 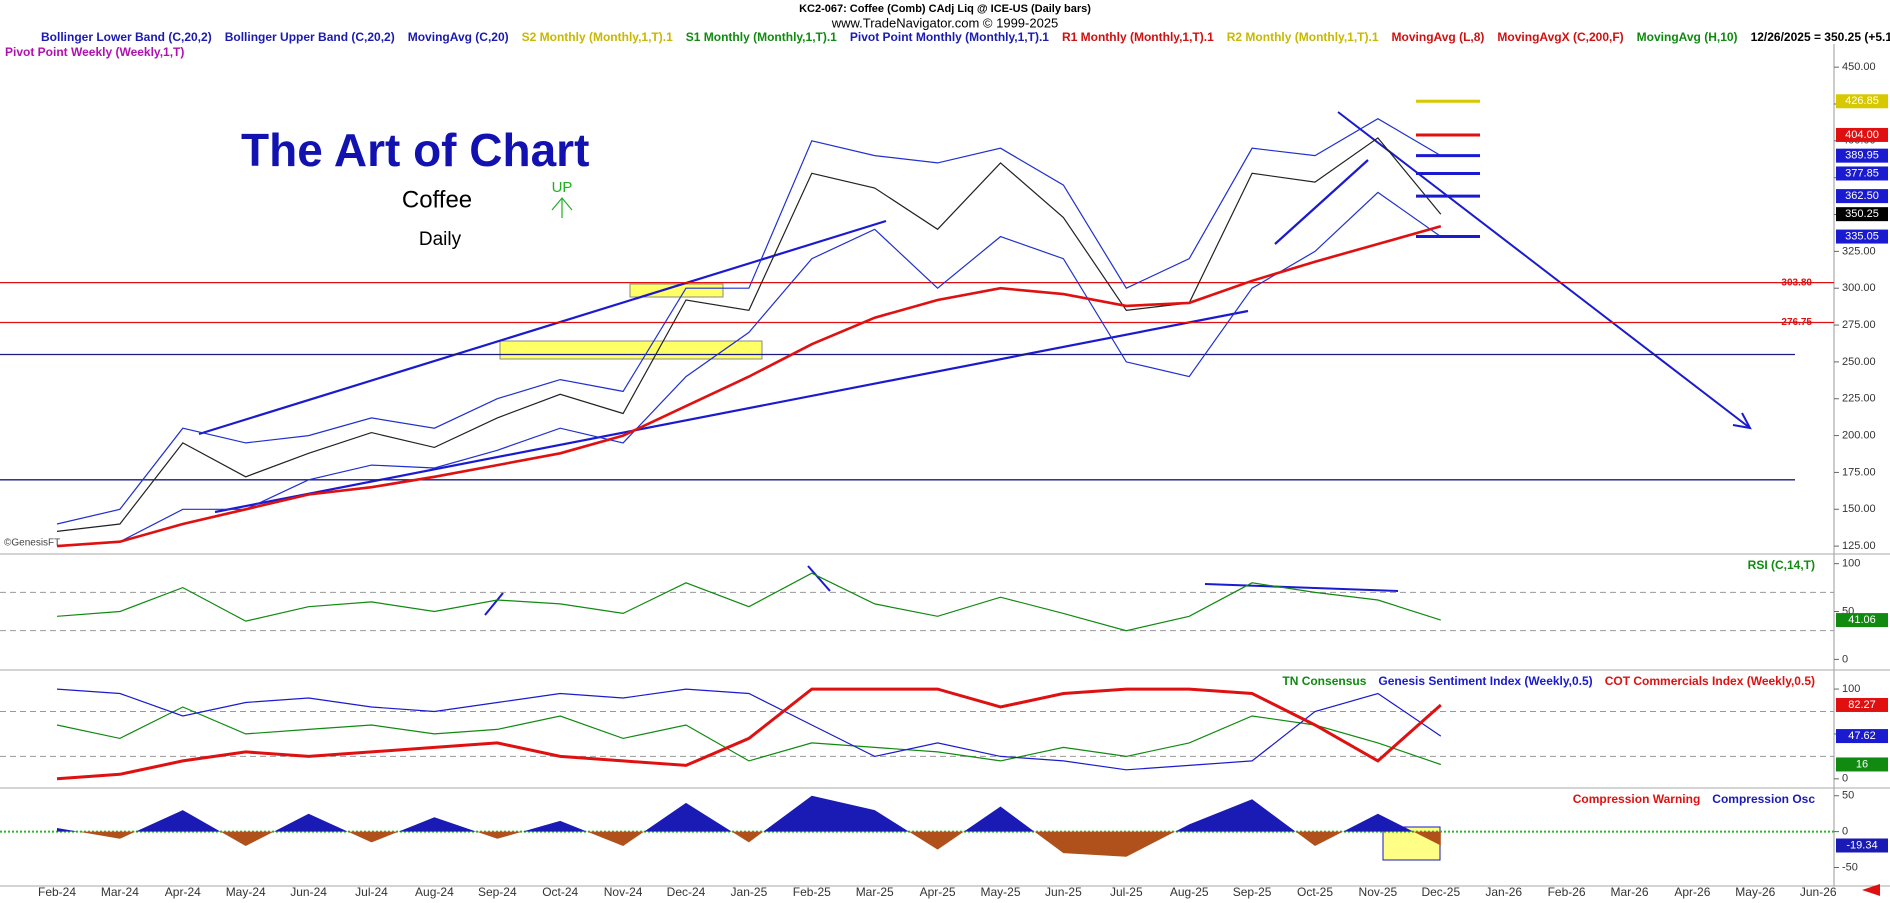 What do you see at coordinates (440, 239) in the screenshot?
I see `annotation: Daily` at bounding box center [440, 239].